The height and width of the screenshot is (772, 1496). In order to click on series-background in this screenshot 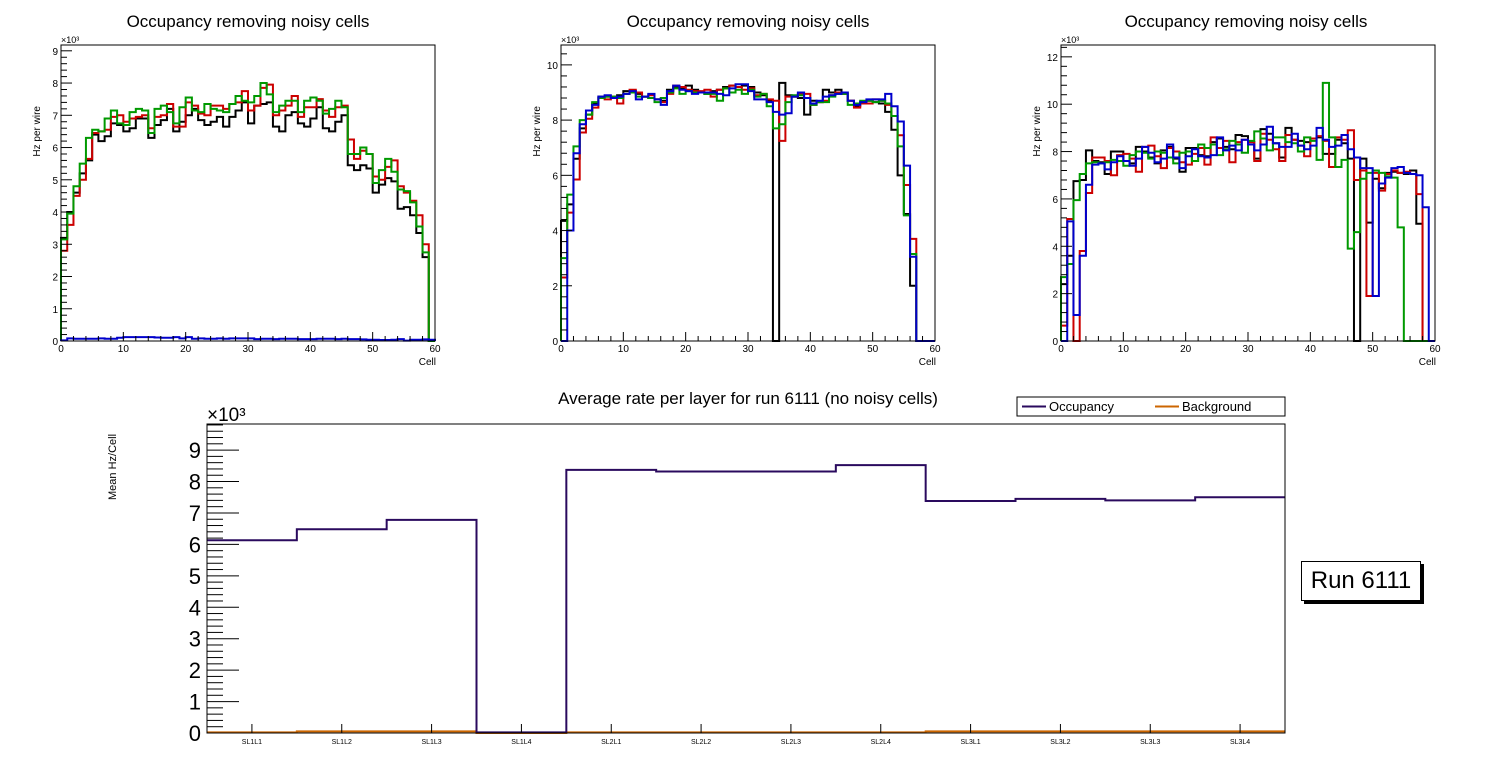, I will do `click(746, 732)`.